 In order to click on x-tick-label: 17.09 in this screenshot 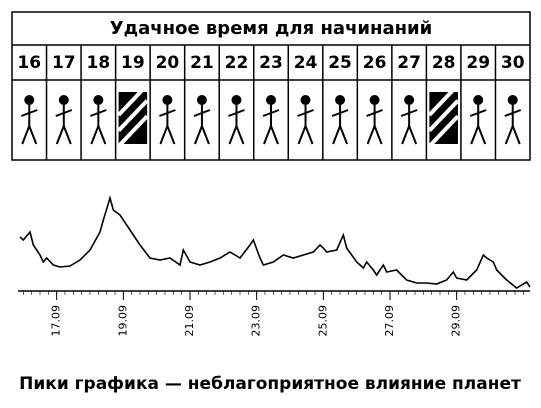, I will do `click(56, 321)`.